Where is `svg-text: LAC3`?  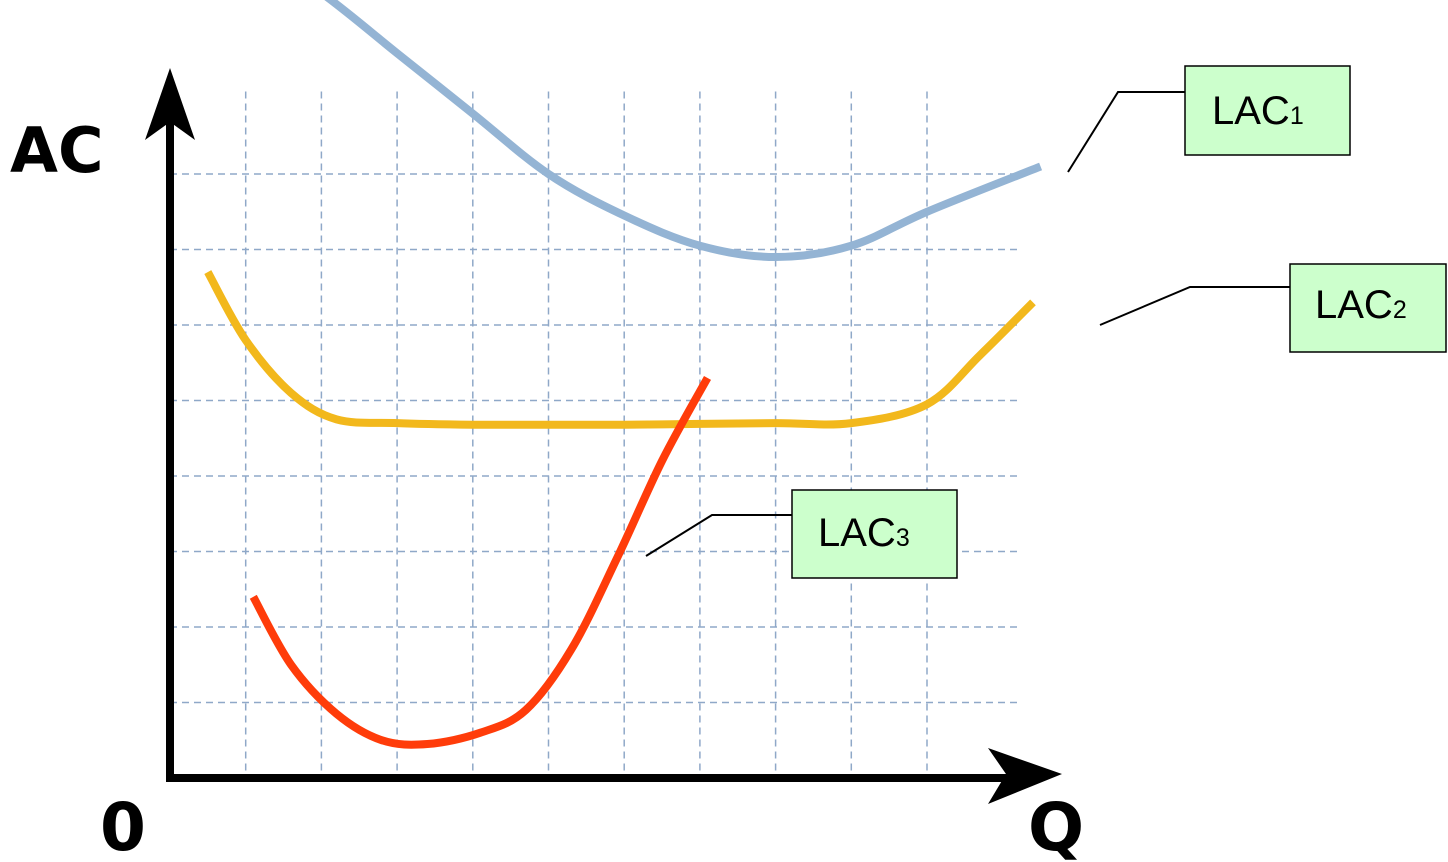
svg-text: LAC3 is located at coordinates (864, 533).